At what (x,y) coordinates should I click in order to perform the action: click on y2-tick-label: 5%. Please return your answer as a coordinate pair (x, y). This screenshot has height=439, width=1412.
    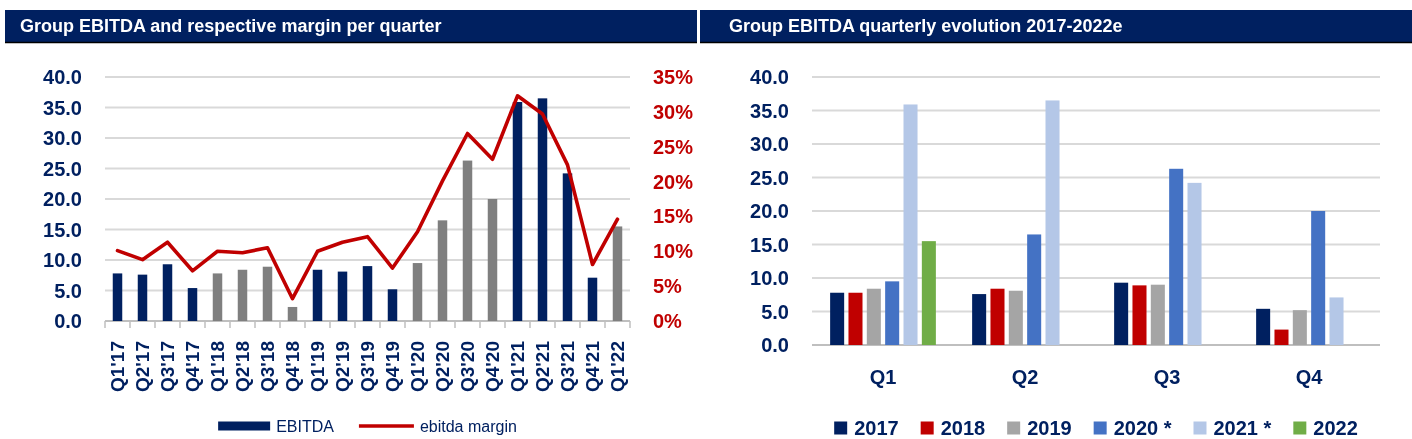
    Looking at the image, I should click on (668, 286).